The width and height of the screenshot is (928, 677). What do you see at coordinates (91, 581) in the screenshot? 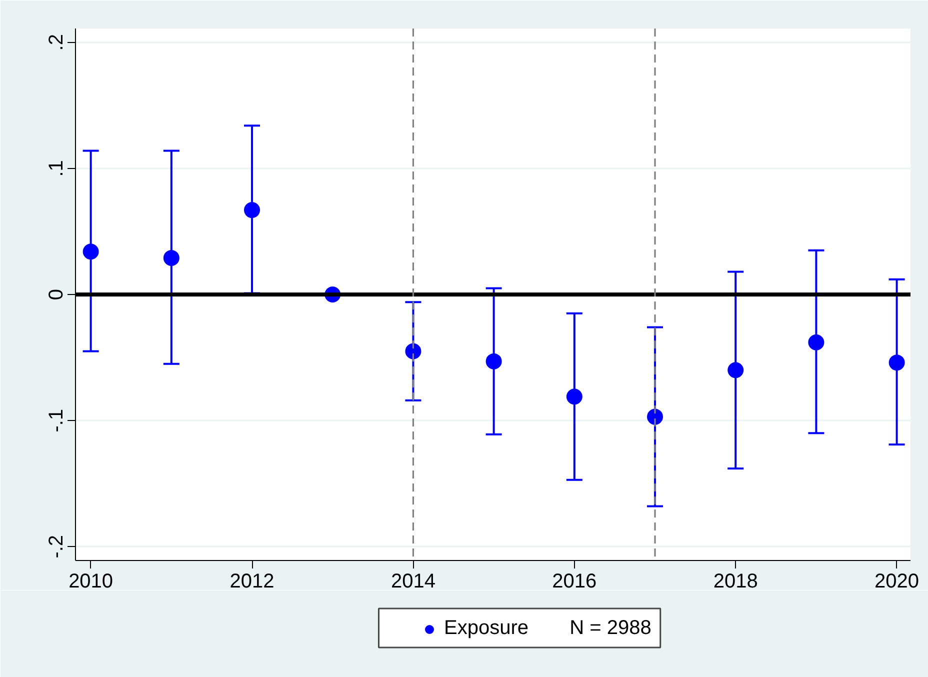
I see `x-tick-label: 2010` at bounding box center [91, 581].